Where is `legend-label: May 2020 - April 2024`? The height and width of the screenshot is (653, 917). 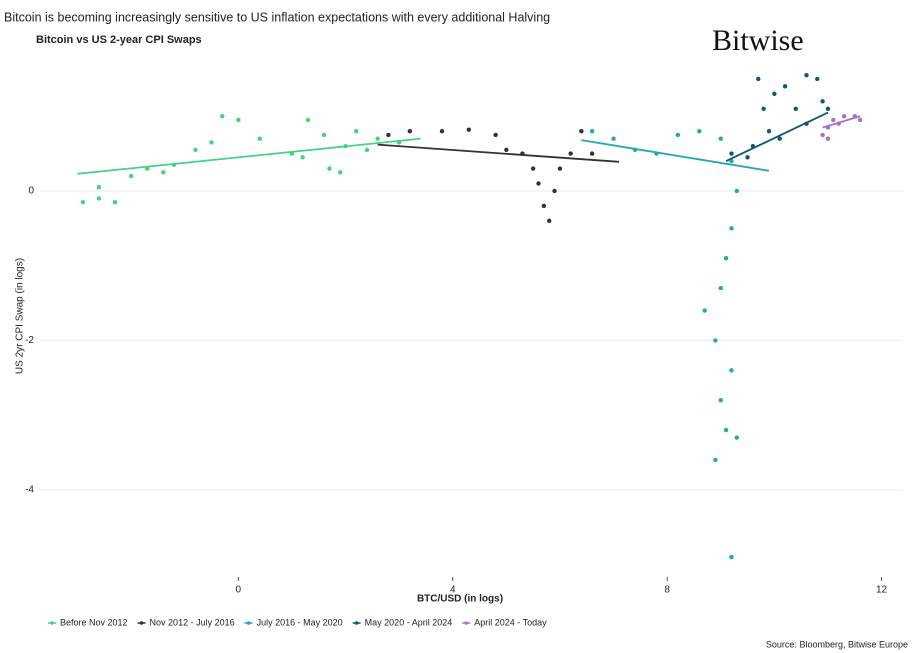 legend-label: May 2020 - April 2024 is located at coordinates (409, 622).